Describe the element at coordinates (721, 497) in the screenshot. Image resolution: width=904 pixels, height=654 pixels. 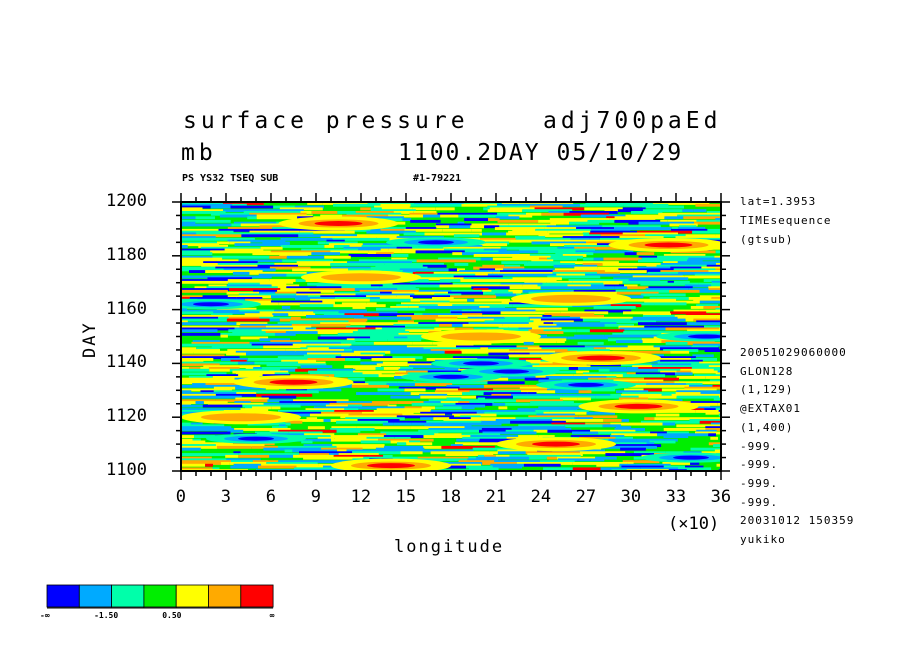
I see `x-tick-label: 36` at that location.